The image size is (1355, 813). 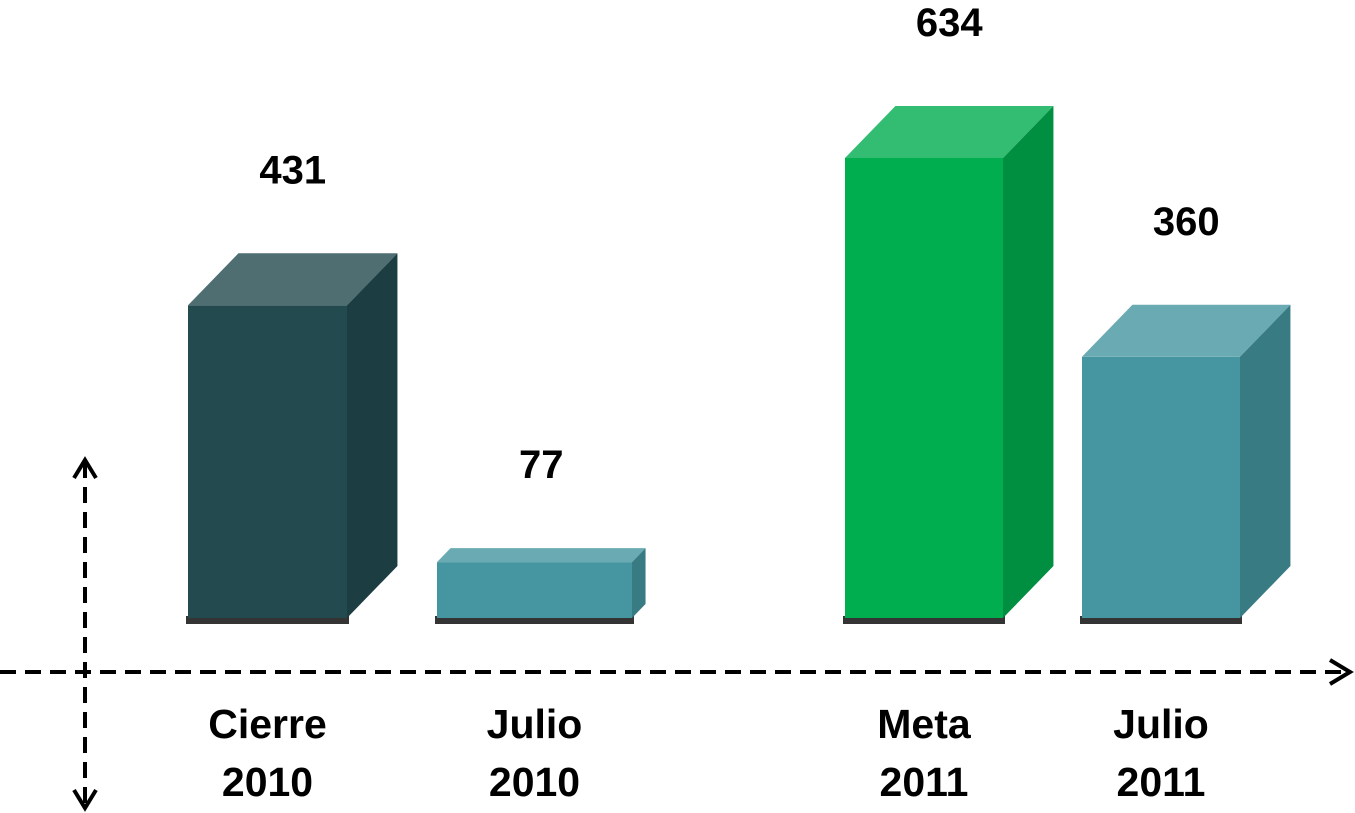 I want to click on value-label: 77, so click(x=541, y=465).